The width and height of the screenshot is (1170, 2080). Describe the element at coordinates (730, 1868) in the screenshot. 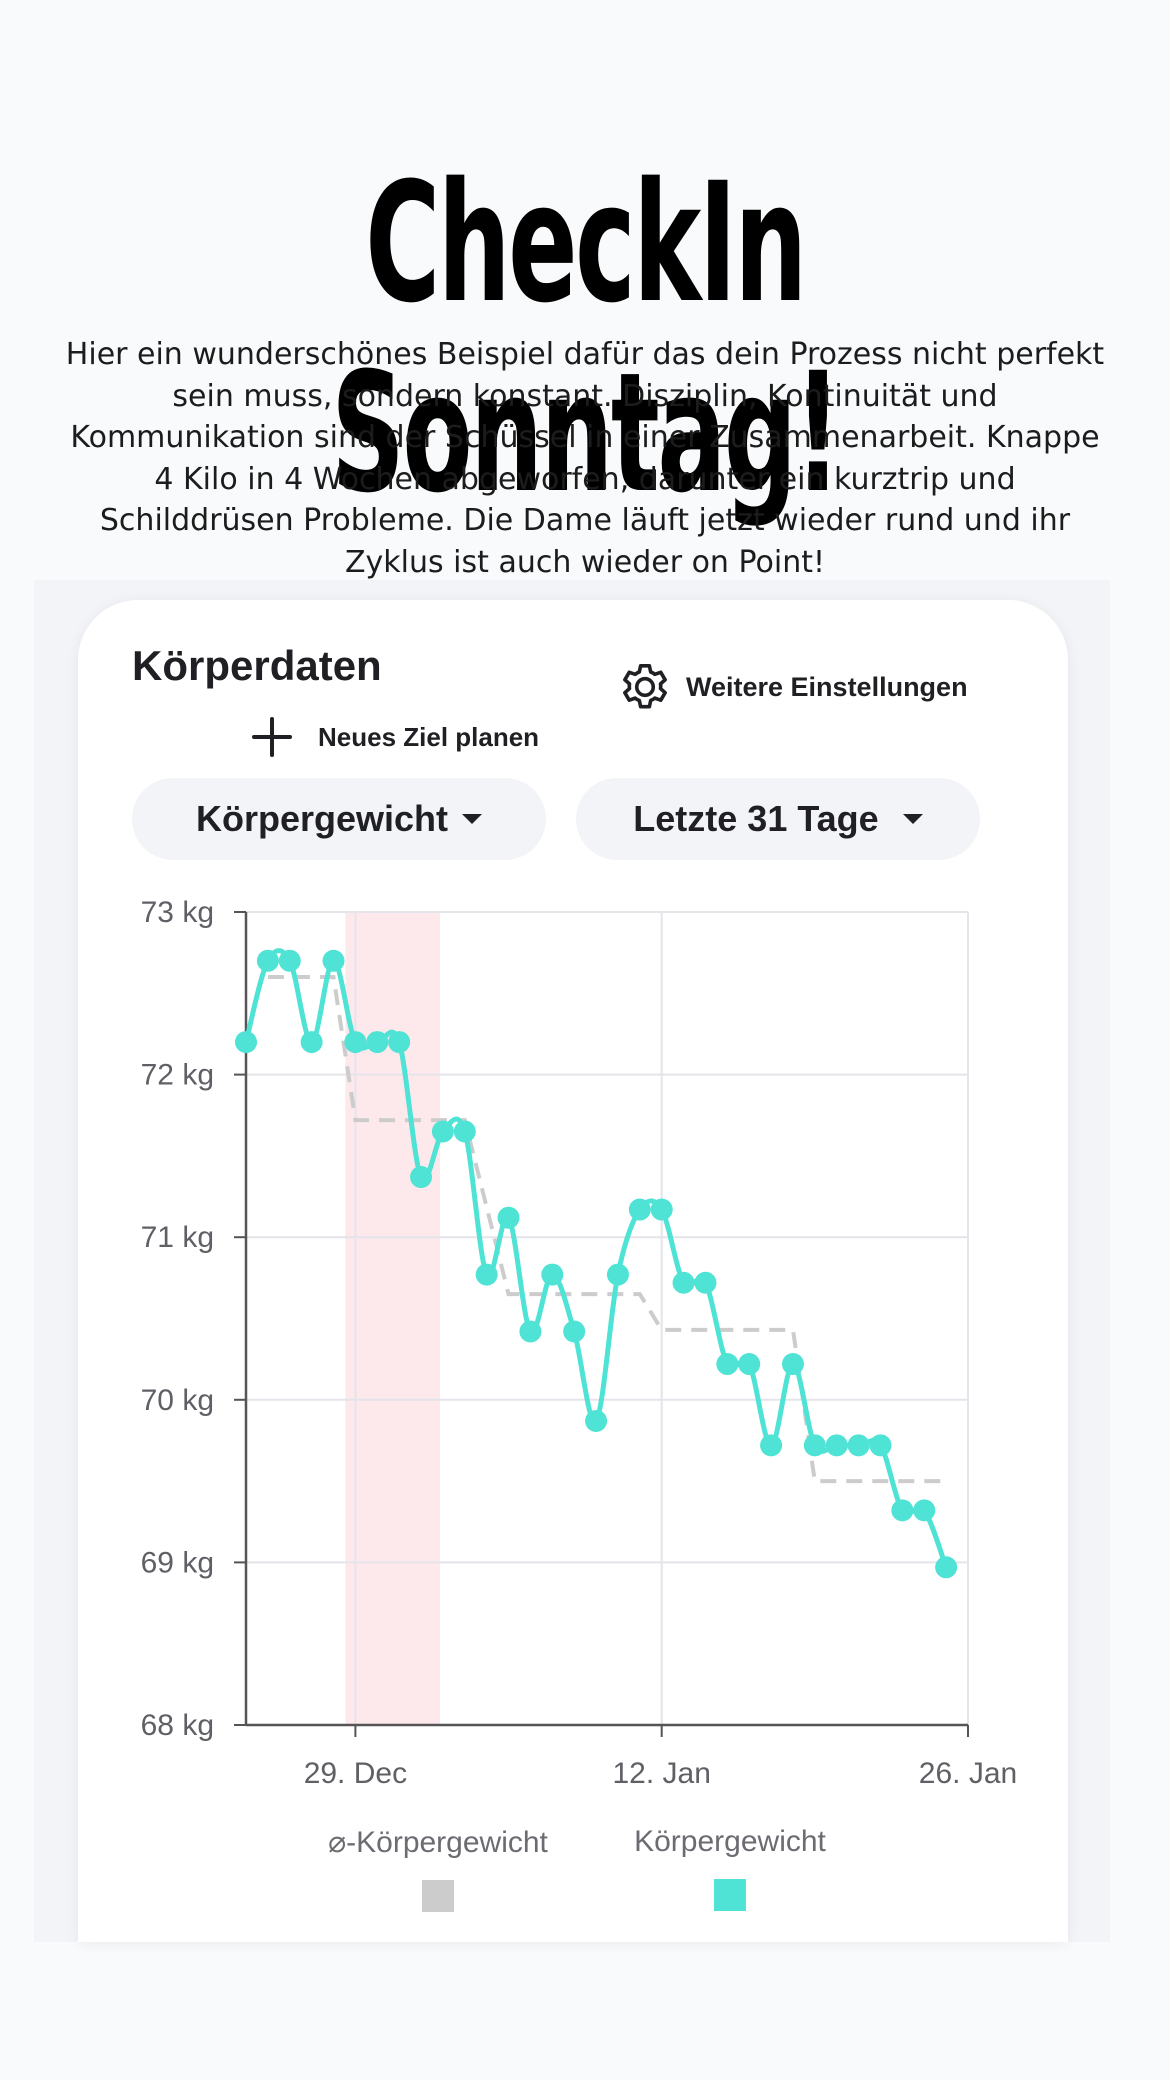

I see `legend-item-weight: Körpergewicht` at that location.